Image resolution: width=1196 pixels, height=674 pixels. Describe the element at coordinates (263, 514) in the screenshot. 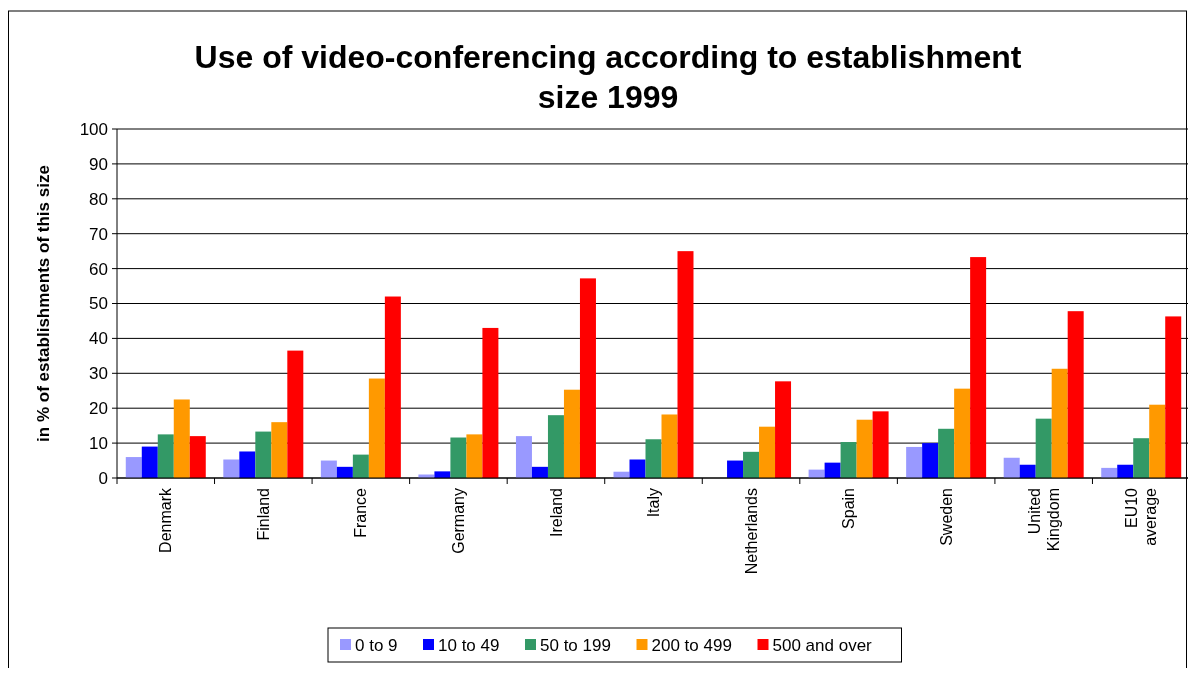

I see `x-tick-label: Finland` at that location.